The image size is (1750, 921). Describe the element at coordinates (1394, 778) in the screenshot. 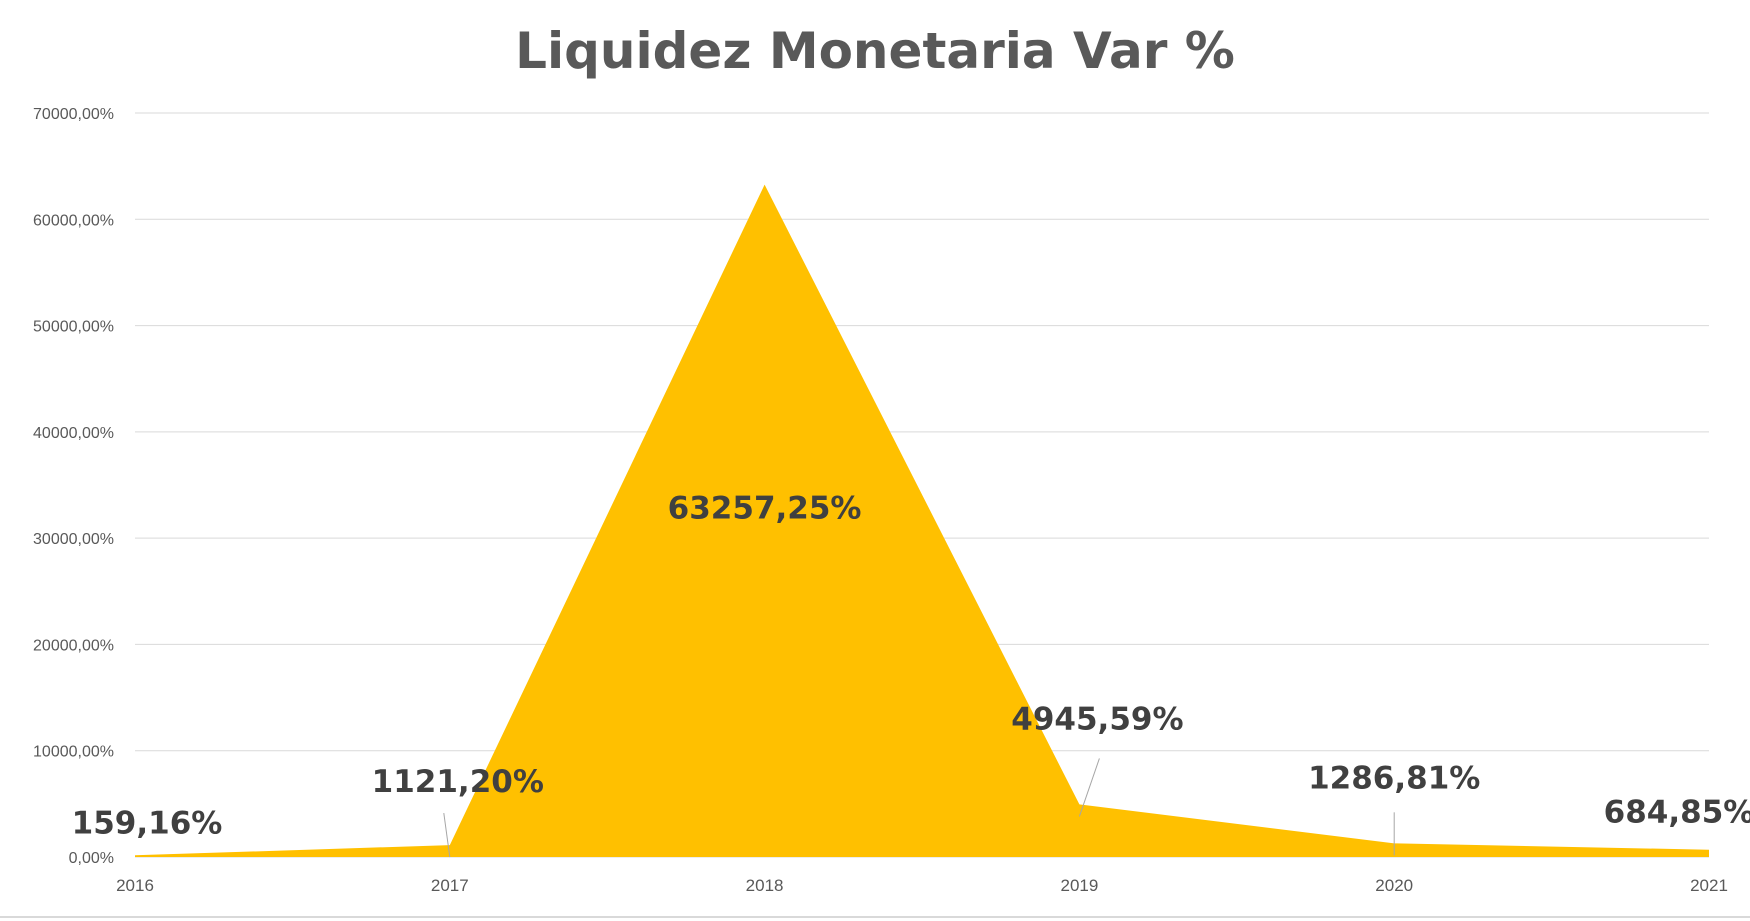

I see `data-label: 1286,81%` at that location.